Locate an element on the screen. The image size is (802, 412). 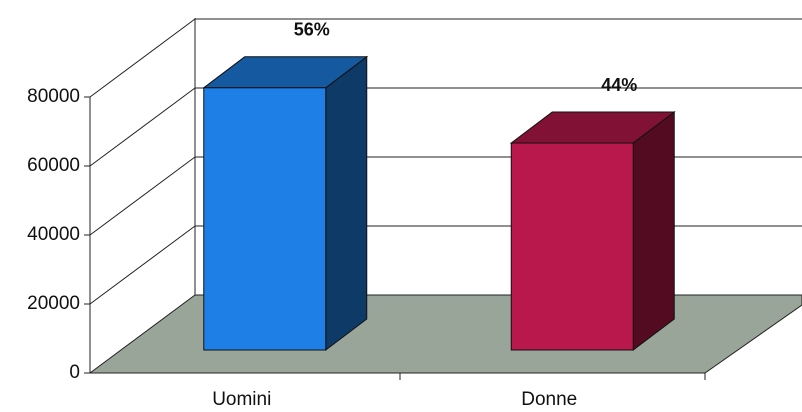
data-label: 44% is located at coordinates (619, 85).